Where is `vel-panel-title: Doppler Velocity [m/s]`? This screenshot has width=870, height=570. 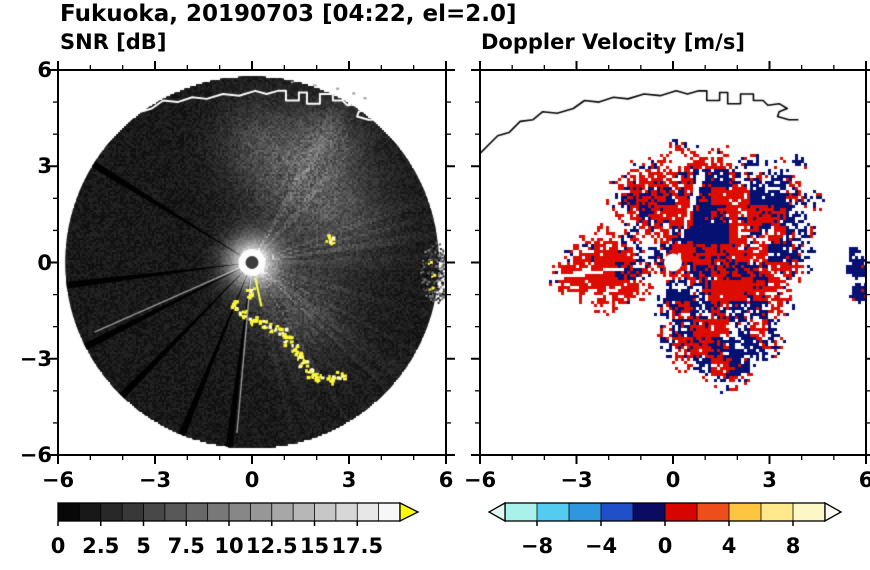
vel-panel-title: Doppler Velocity [m/s] is located at coordinates (613, 42).